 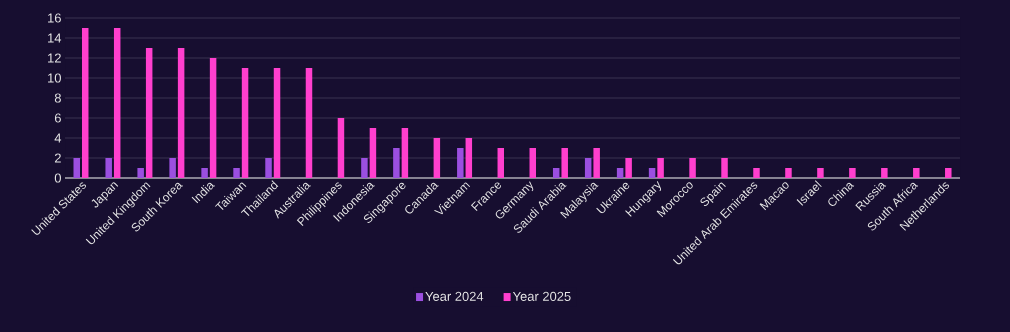 I want to click on y-tick-label: 12, so click(x=54, y=58).